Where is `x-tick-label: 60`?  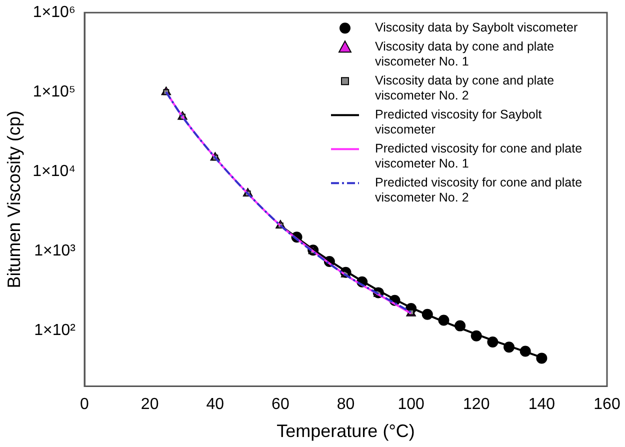
x-tick-label: 60 is located at coordinates (281, 405).